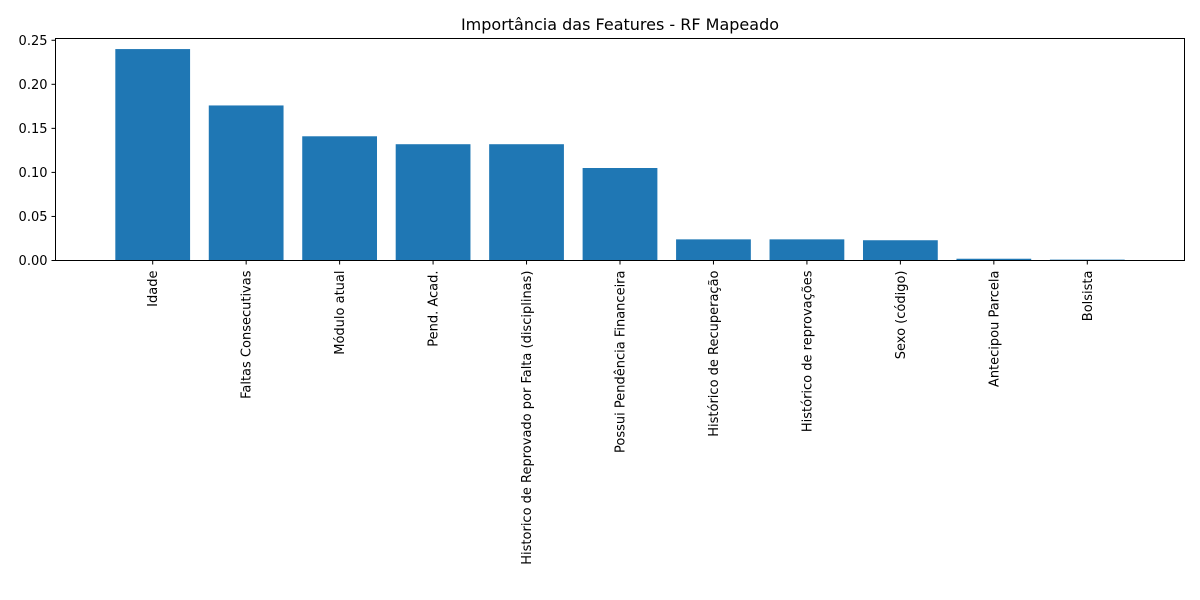 The height and width of the screenshot is (600, 1200). Describe the element at coordinates (33, 85) in the screenshot. I see `y-tick-label: 0.20` at that location.